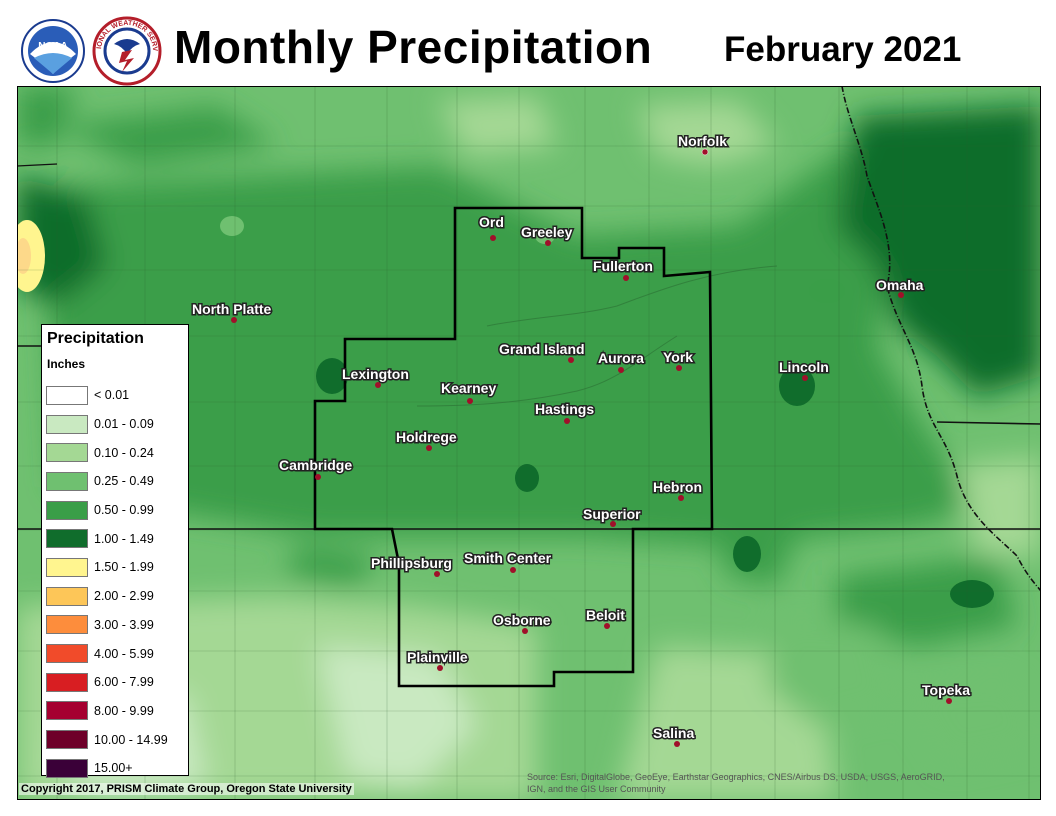 Image resolution: width=1056 pixels, height=816 pixels. I want to click on legend-title: Precipitation, so click(95, 338).